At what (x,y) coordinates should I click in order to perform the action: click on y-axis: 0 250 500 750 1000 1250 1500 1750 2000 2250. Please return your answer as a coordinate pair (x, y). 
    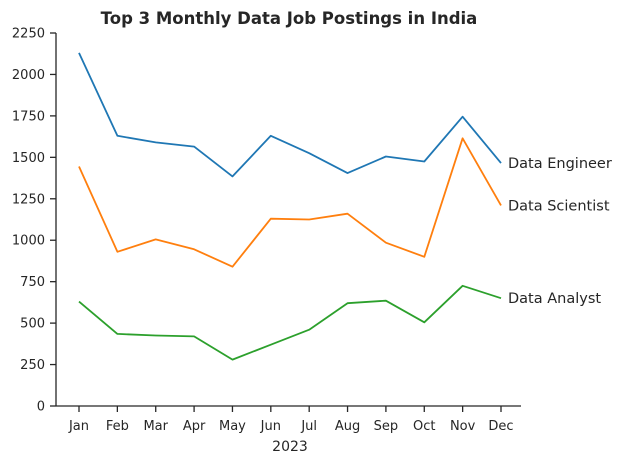
    Looking at the image, I should click on (34, 221).